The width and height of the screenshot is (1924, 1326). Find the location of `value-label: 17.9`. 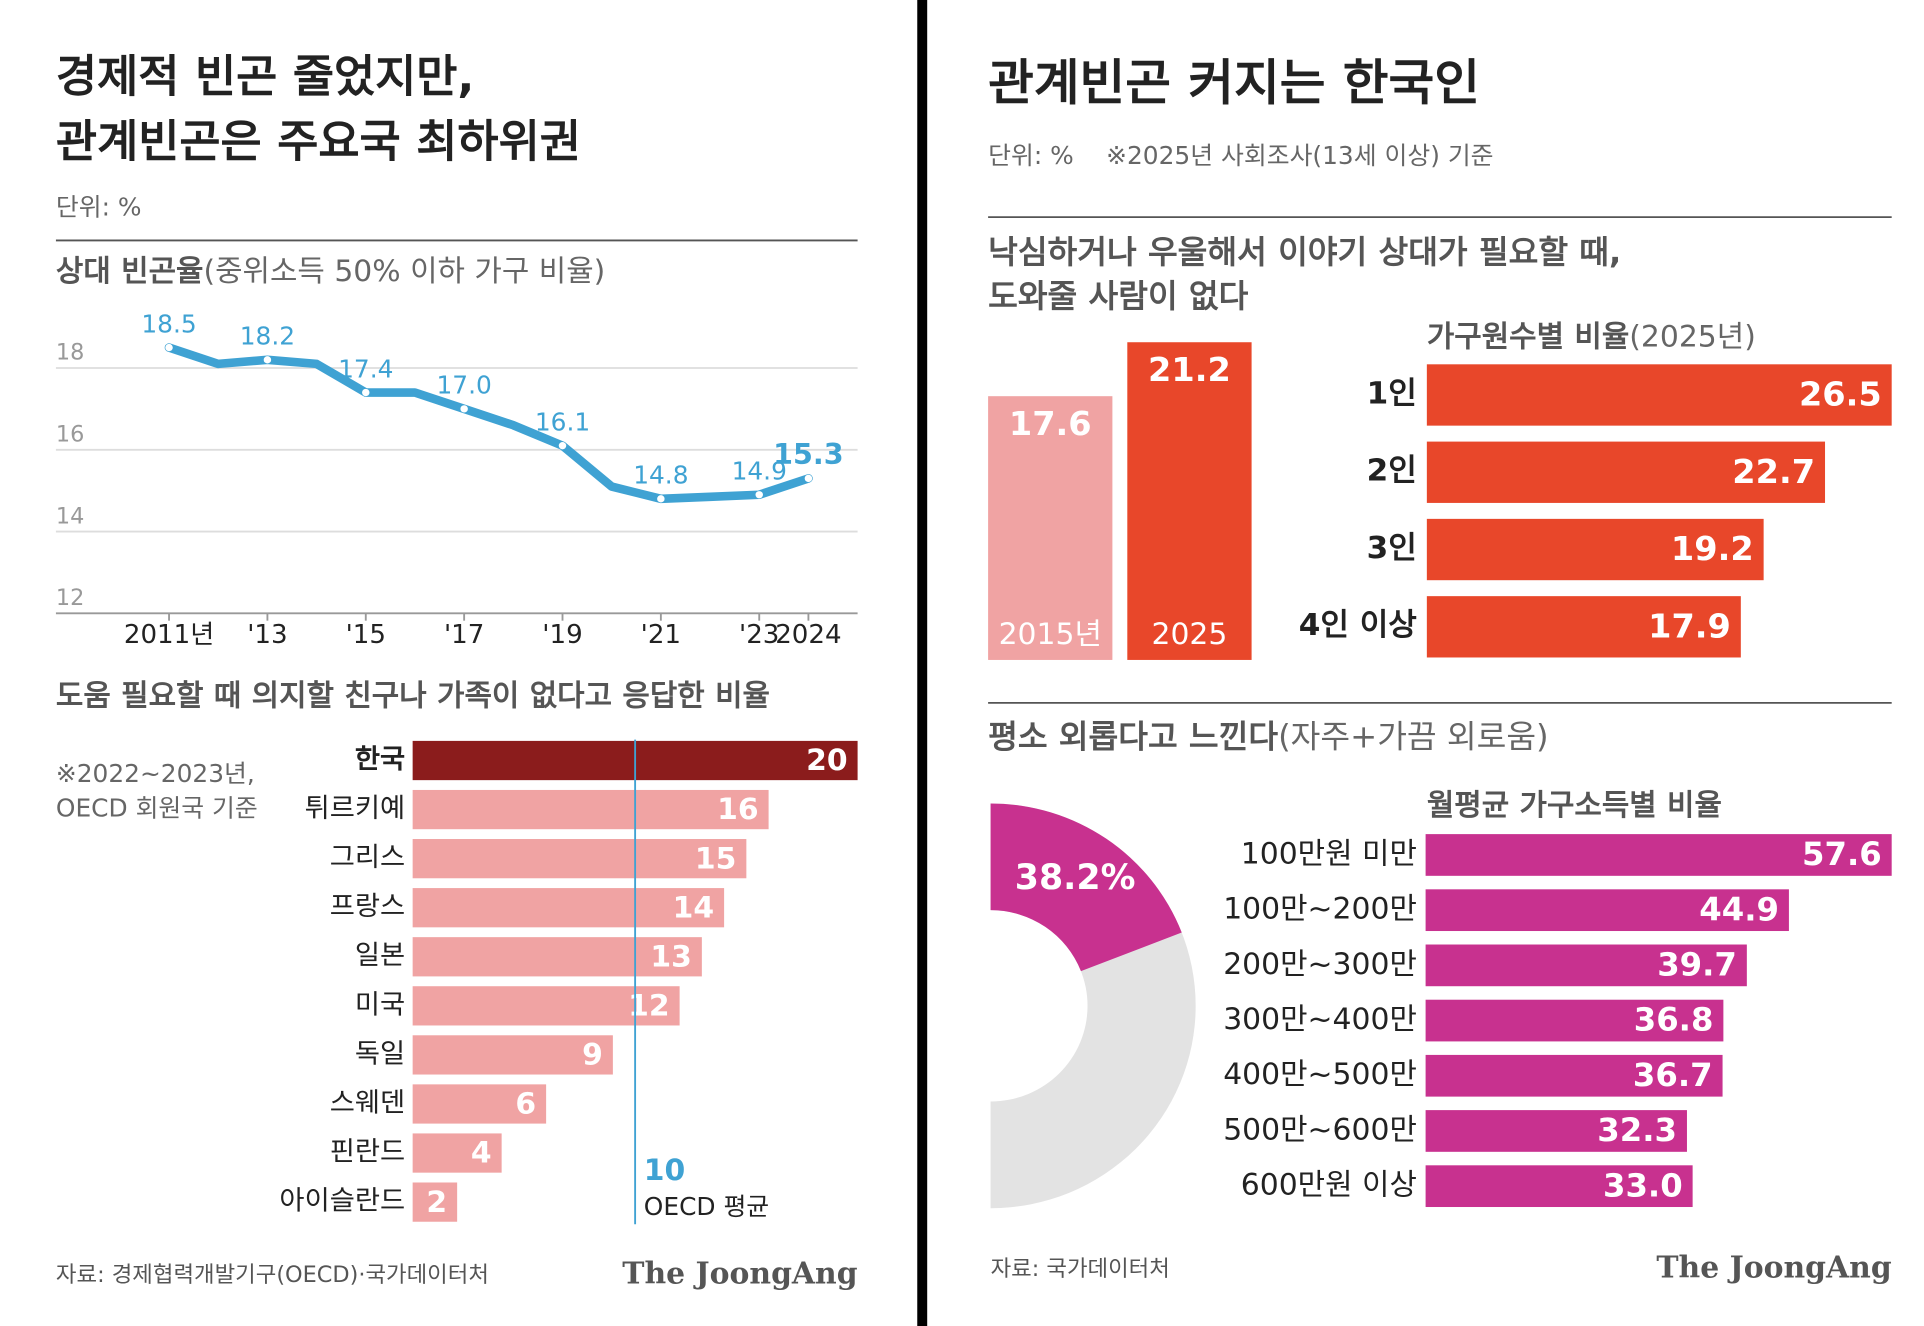

value-label: 17.9 is located at coordinates (1689, 626).